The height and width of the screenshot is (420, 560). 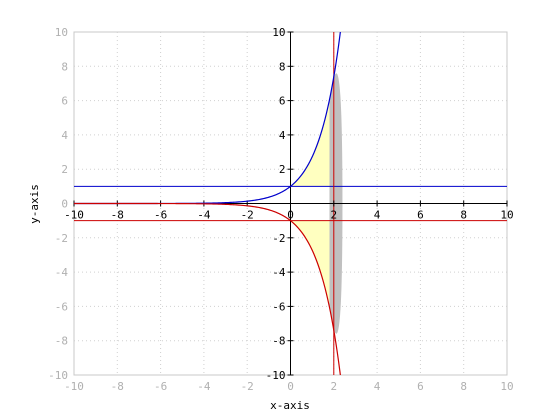 What do you see at coordinates (279, 272) in the screenshot?
I see `y-tick-label: -4` at bounding box center [279, 272].